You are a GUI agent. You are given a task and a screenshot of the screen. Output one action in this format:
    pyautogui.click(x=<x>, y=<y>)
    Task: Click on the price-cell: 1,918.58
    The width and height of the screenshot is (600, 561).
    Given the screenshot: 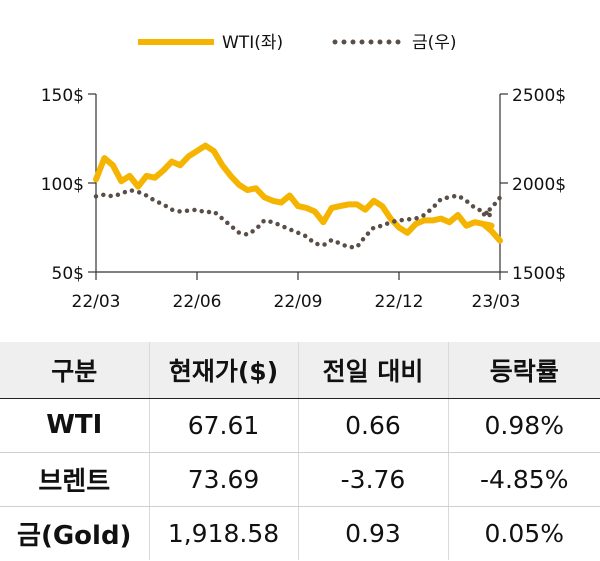 What is the action you would take?
    pyautogui.click(x=223, y=533)
    